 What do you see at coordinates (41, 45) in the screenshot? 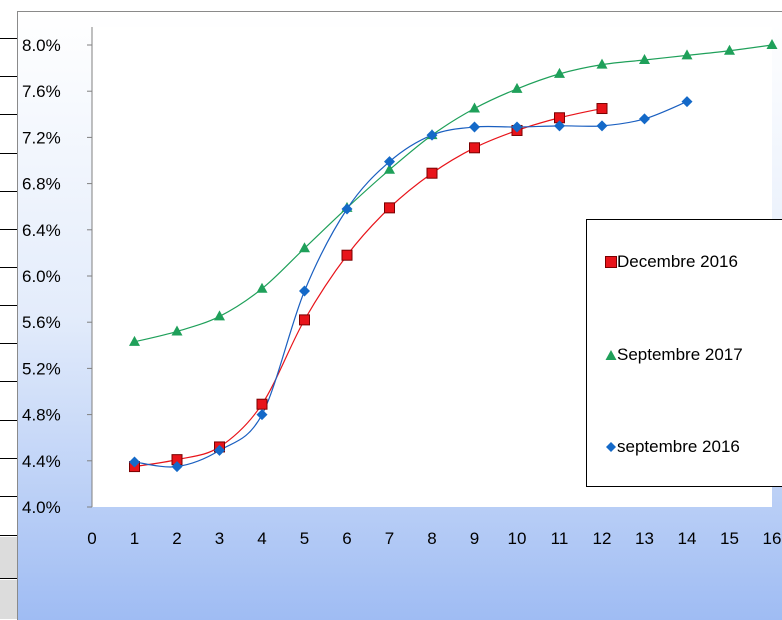
I see `y-tick-label: 8.0%` at bounding box center [41, 45].